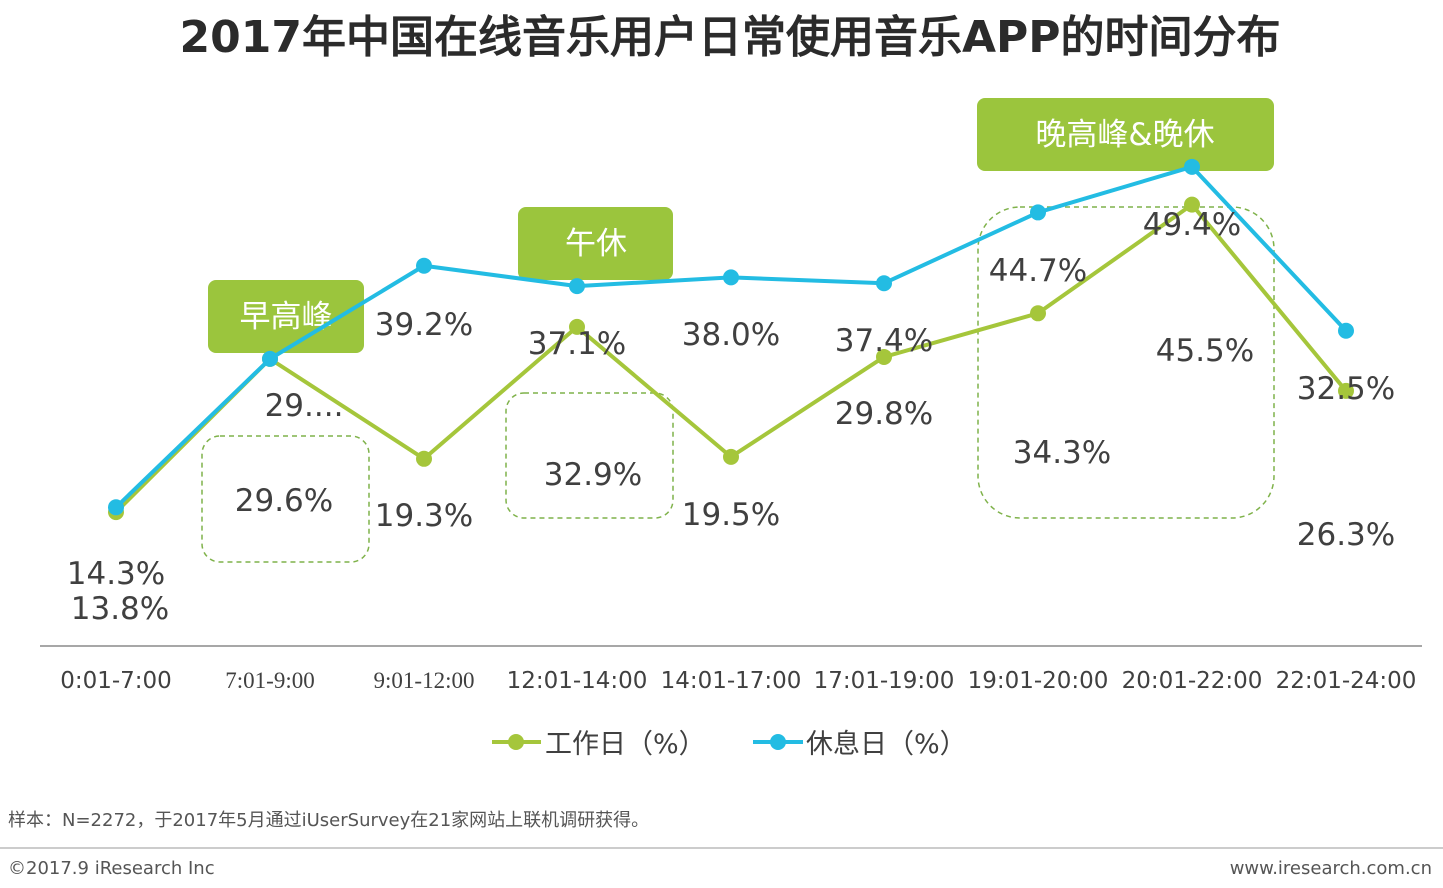 Image resolution: width=1443 pixels, height=888 pixels. I want to click on tag-lunch-break-label: 午休, so click(596, 244).